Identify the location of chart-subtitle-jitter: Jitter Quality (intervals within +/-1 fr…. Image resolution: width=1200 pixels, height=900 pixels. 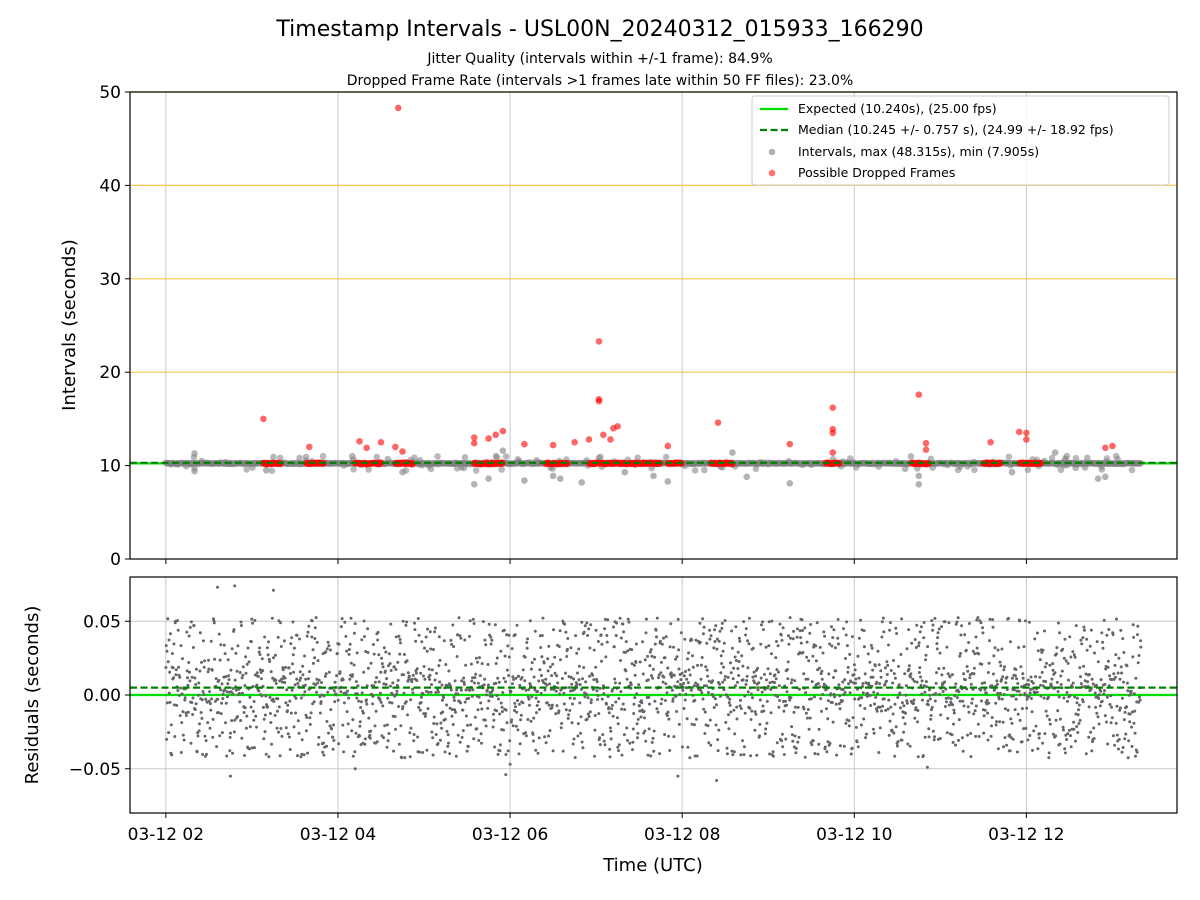
(599, 59).